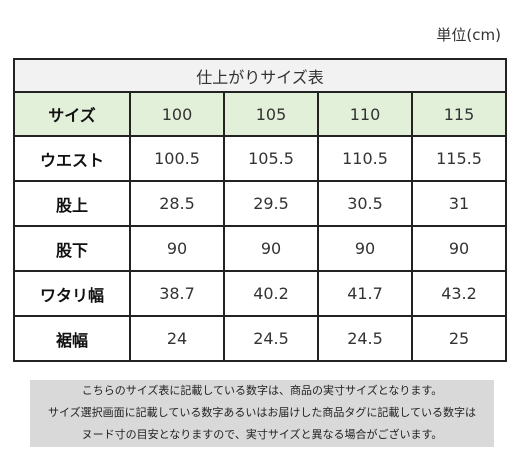 The width and height of the screenshot is (517, 460). Describe the element at coordinates (262, 434) in the screenshot. I see `note-line: ヌード寸の目安となりますので、実寸サイズと異なる場合がございます。` at that location.